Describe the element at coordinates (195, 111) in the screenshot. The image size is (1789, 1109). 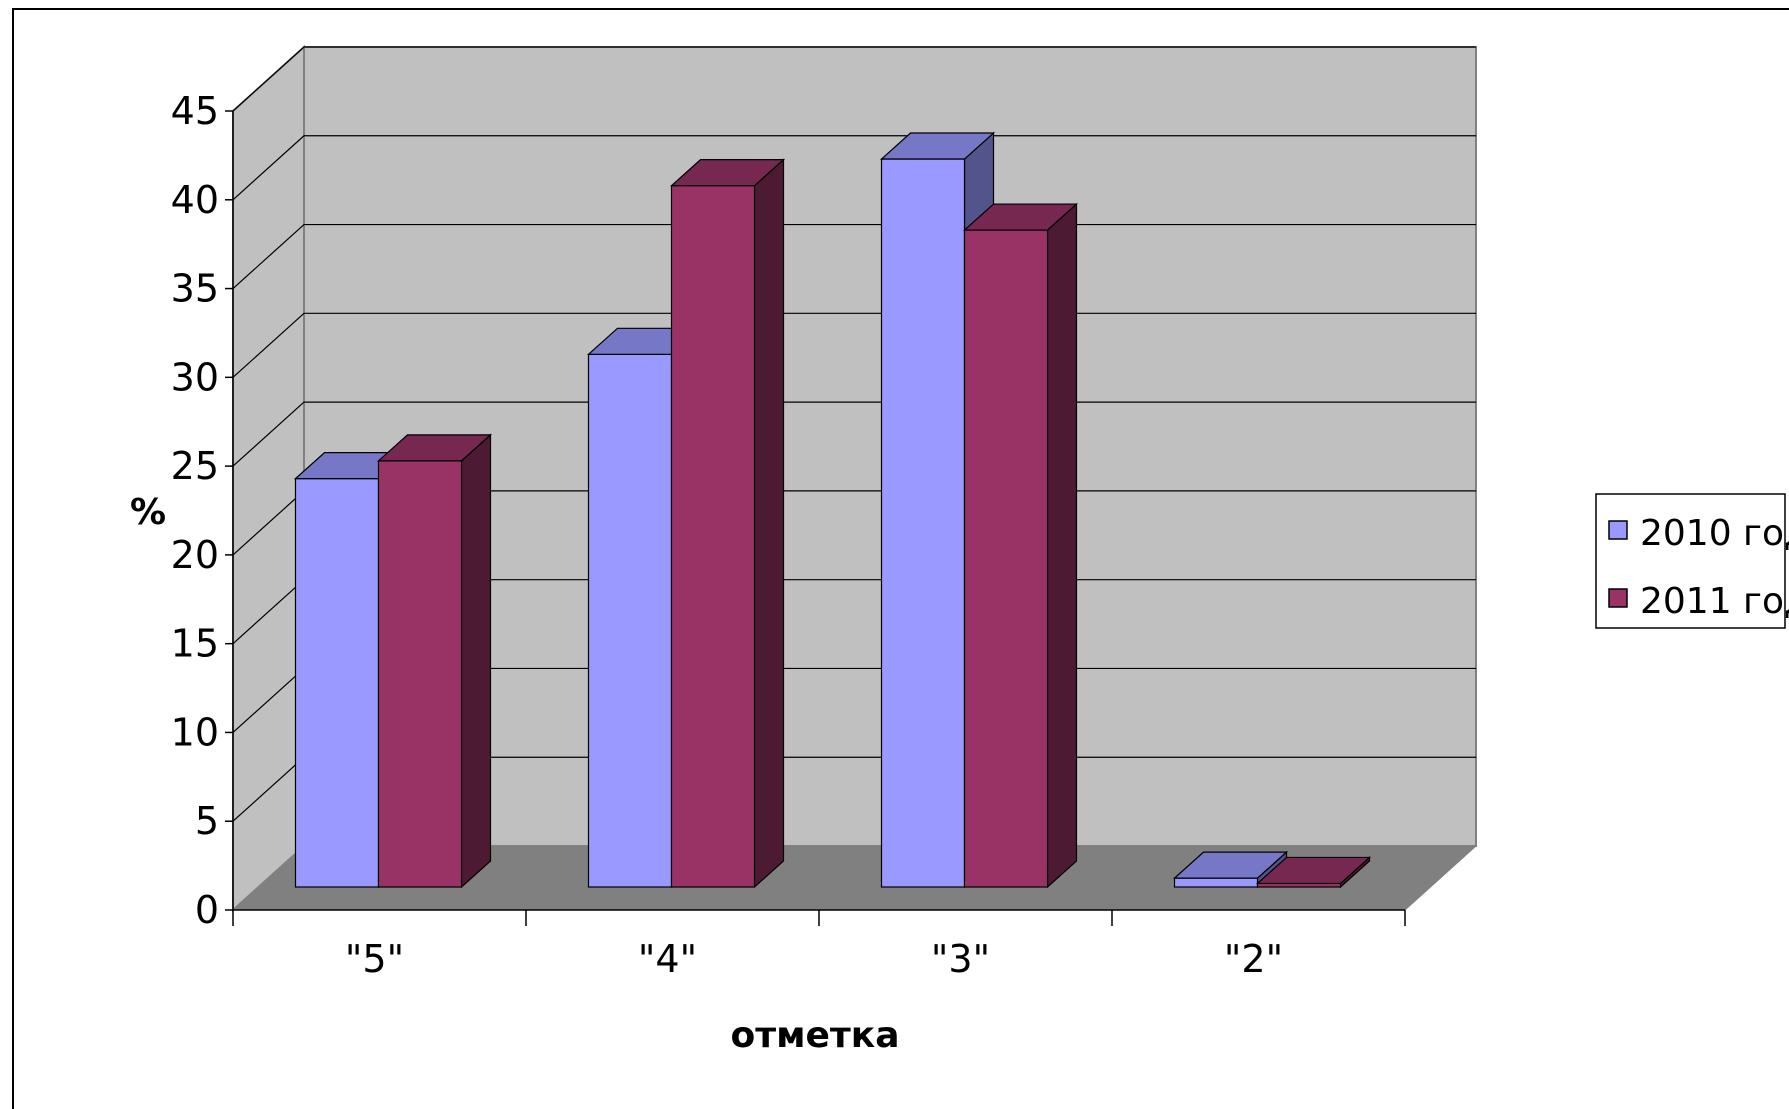
I see `y-tick-label: 45` at that location.